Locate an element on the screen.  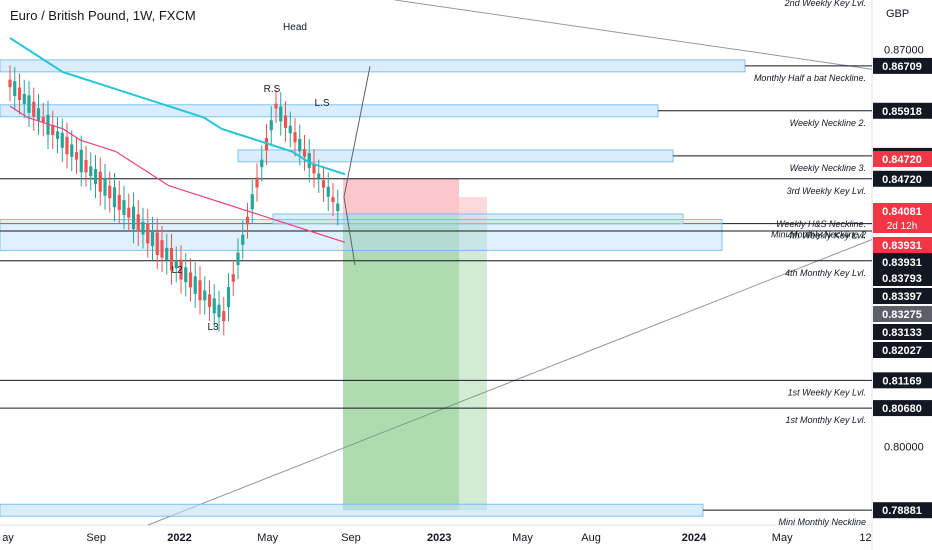
extra-label: 2nd Weekly Key Lvl. is located at coordinates (825, 4).